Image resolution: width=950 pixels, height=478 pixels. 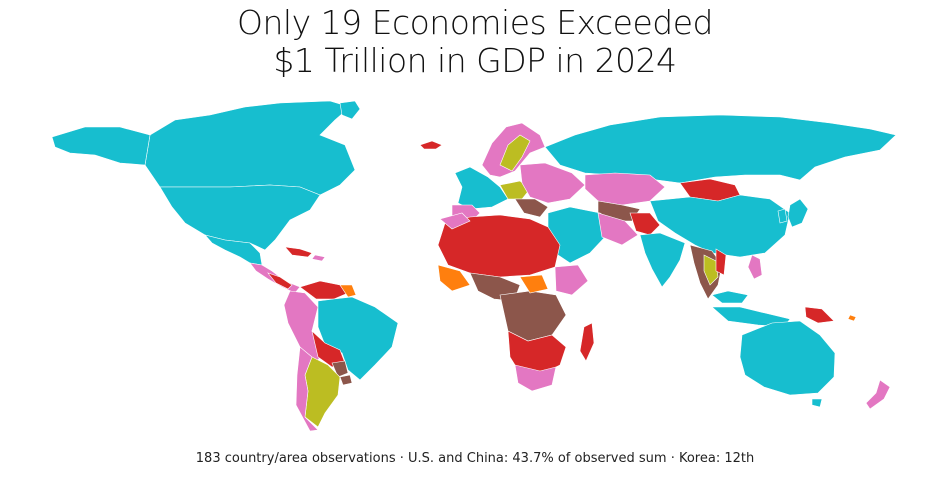 I want to click on country-iran, so click(x=618, y=229).